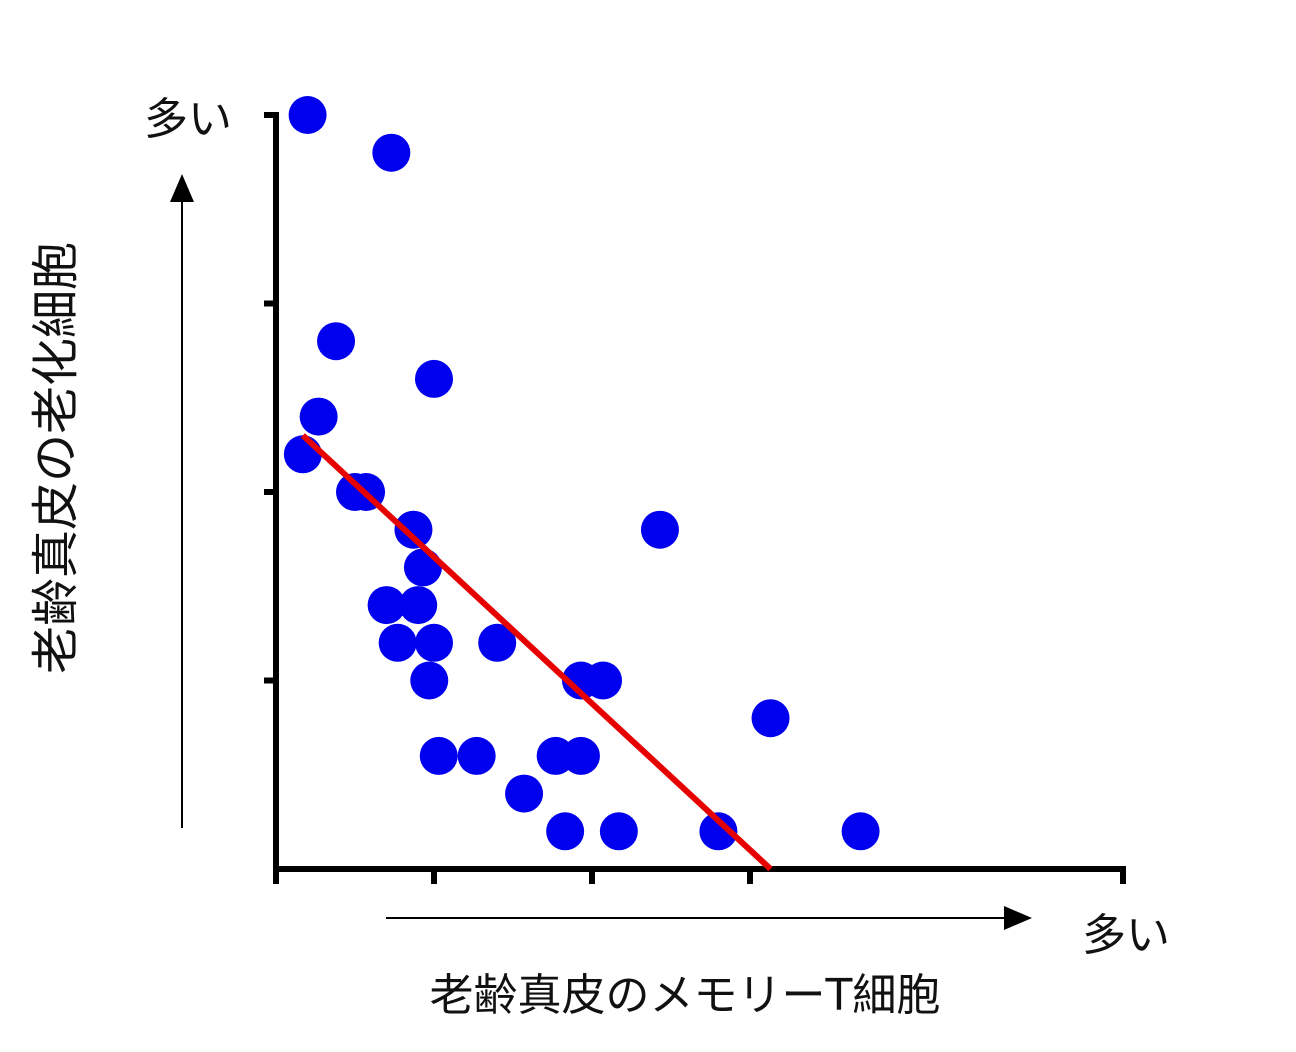 Image resolution: width=1296 pixels, height=1052 pixels. What do you see at coordinates (182, 188) in the screenshot?
I see `y-arrow-head-icon` at bounding box center [182, 188].